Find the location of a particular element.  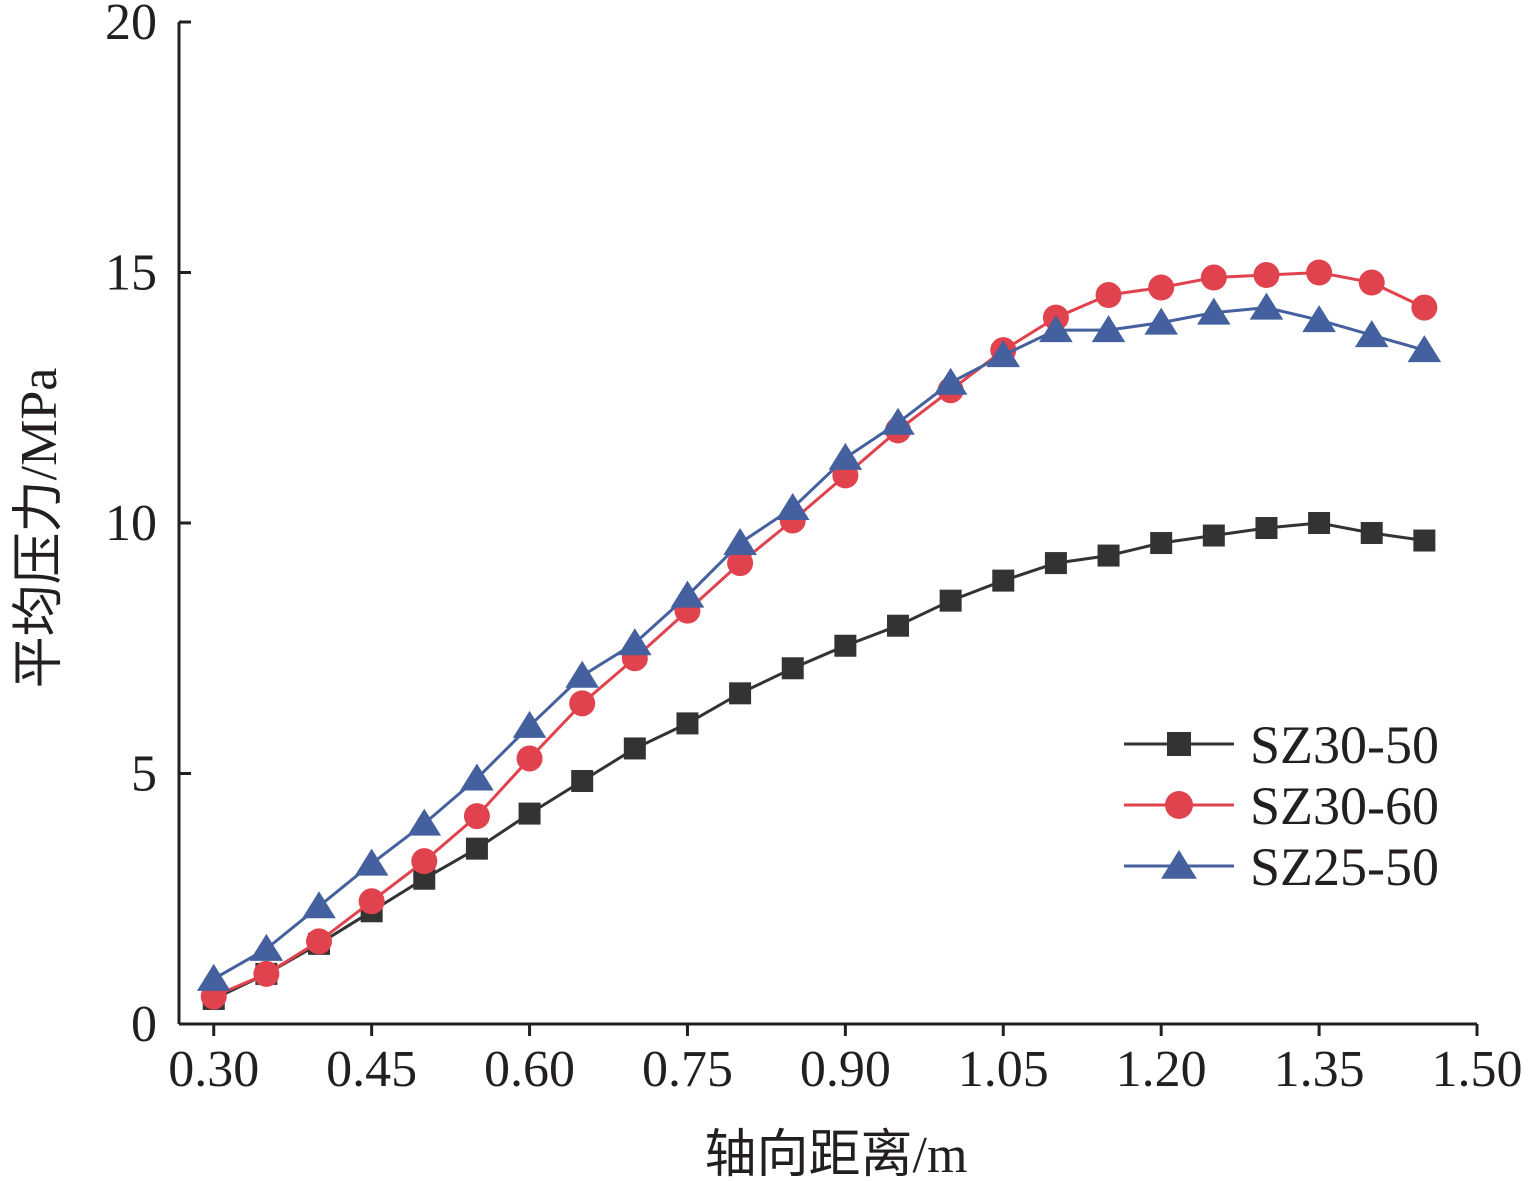

x-tick-label: 1.20 is located at coordinates (1161, 1069).